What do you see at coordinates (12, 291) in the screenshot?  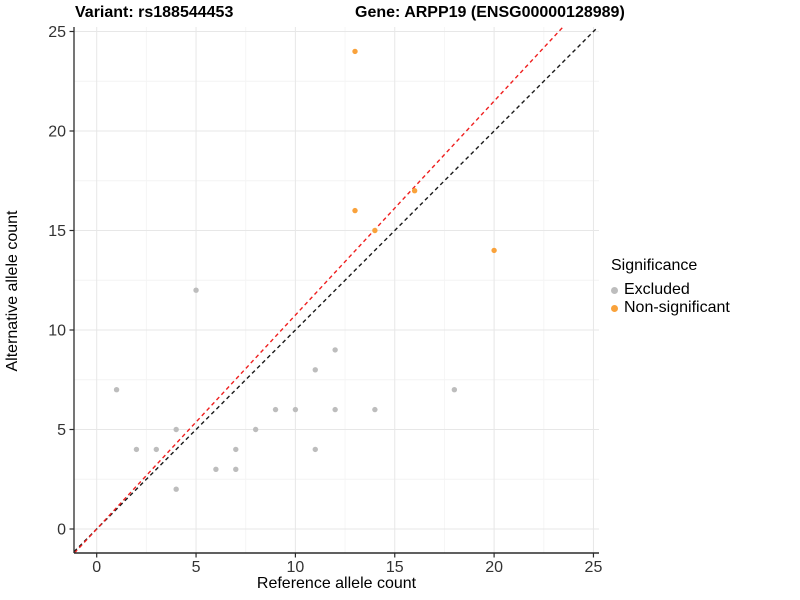 I see `y-axis-title: Alternative allele count` at bounding box center [12, 291].